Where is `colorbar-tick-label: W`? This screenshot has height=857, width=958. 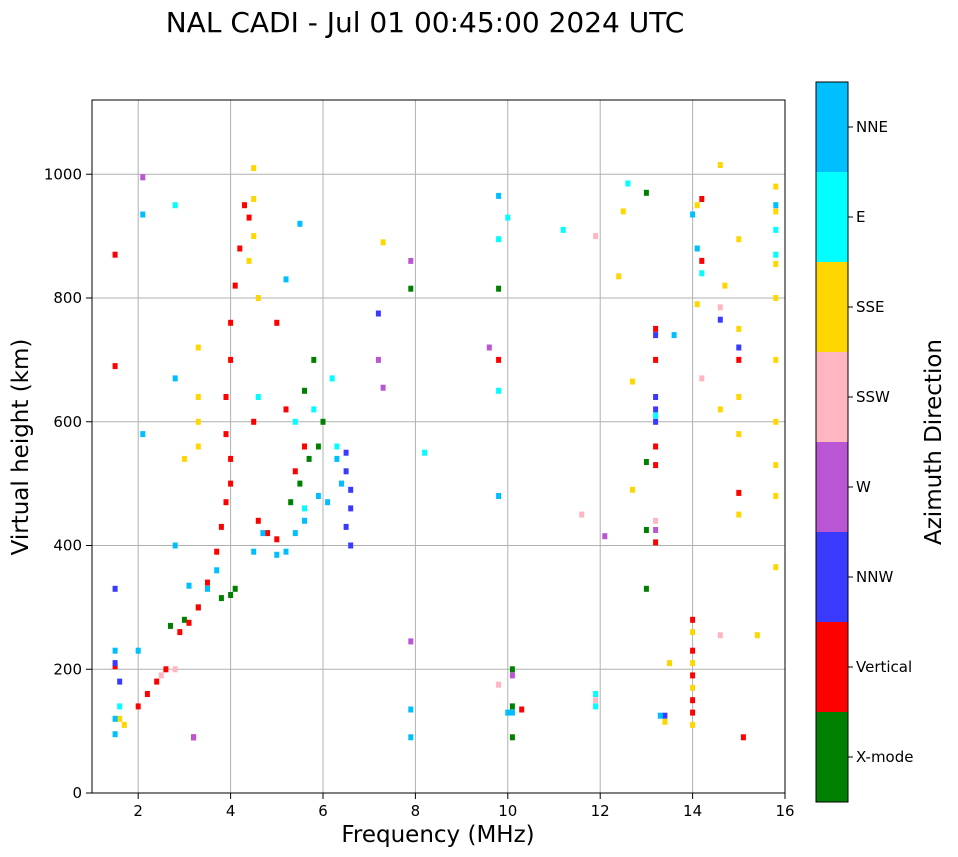
colorbar-tick-label: W is located at coordinates (863, 487).